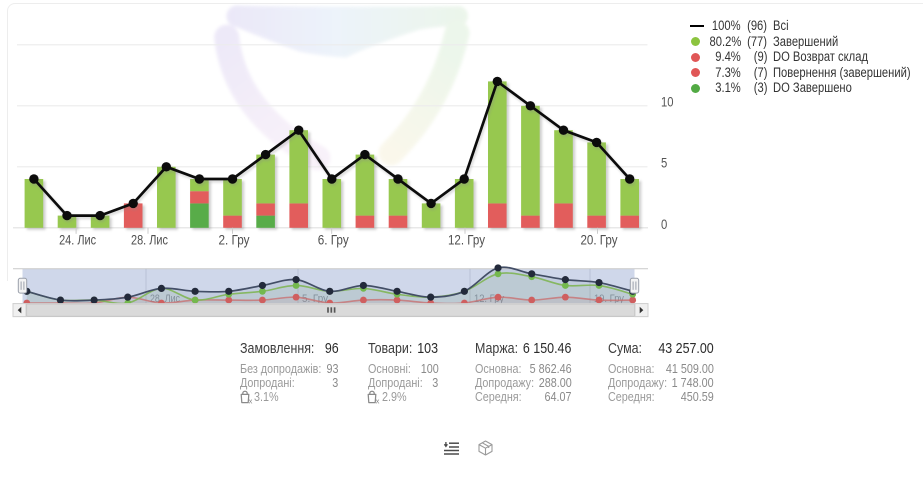 The height and width of the screenshot is (480, 923). I want to click on svg-text: 24. Лис, so click(77, 240).